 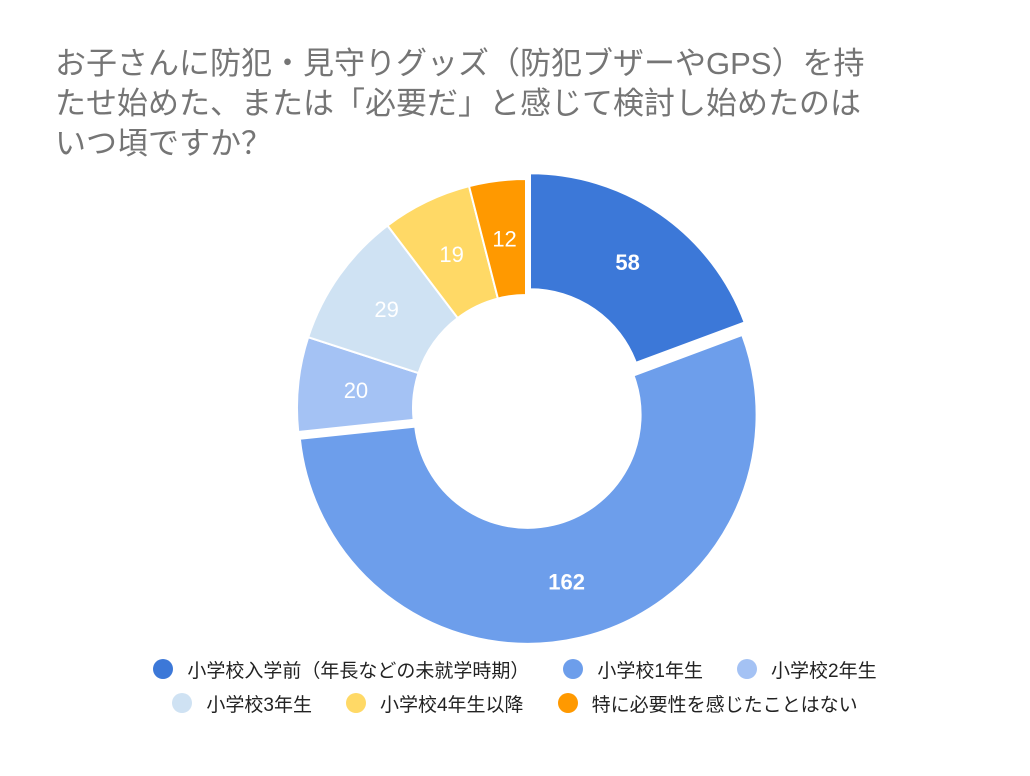 I want to click on legend-label: 特に必要性を感じたことはない, so click(x=724, y=705).